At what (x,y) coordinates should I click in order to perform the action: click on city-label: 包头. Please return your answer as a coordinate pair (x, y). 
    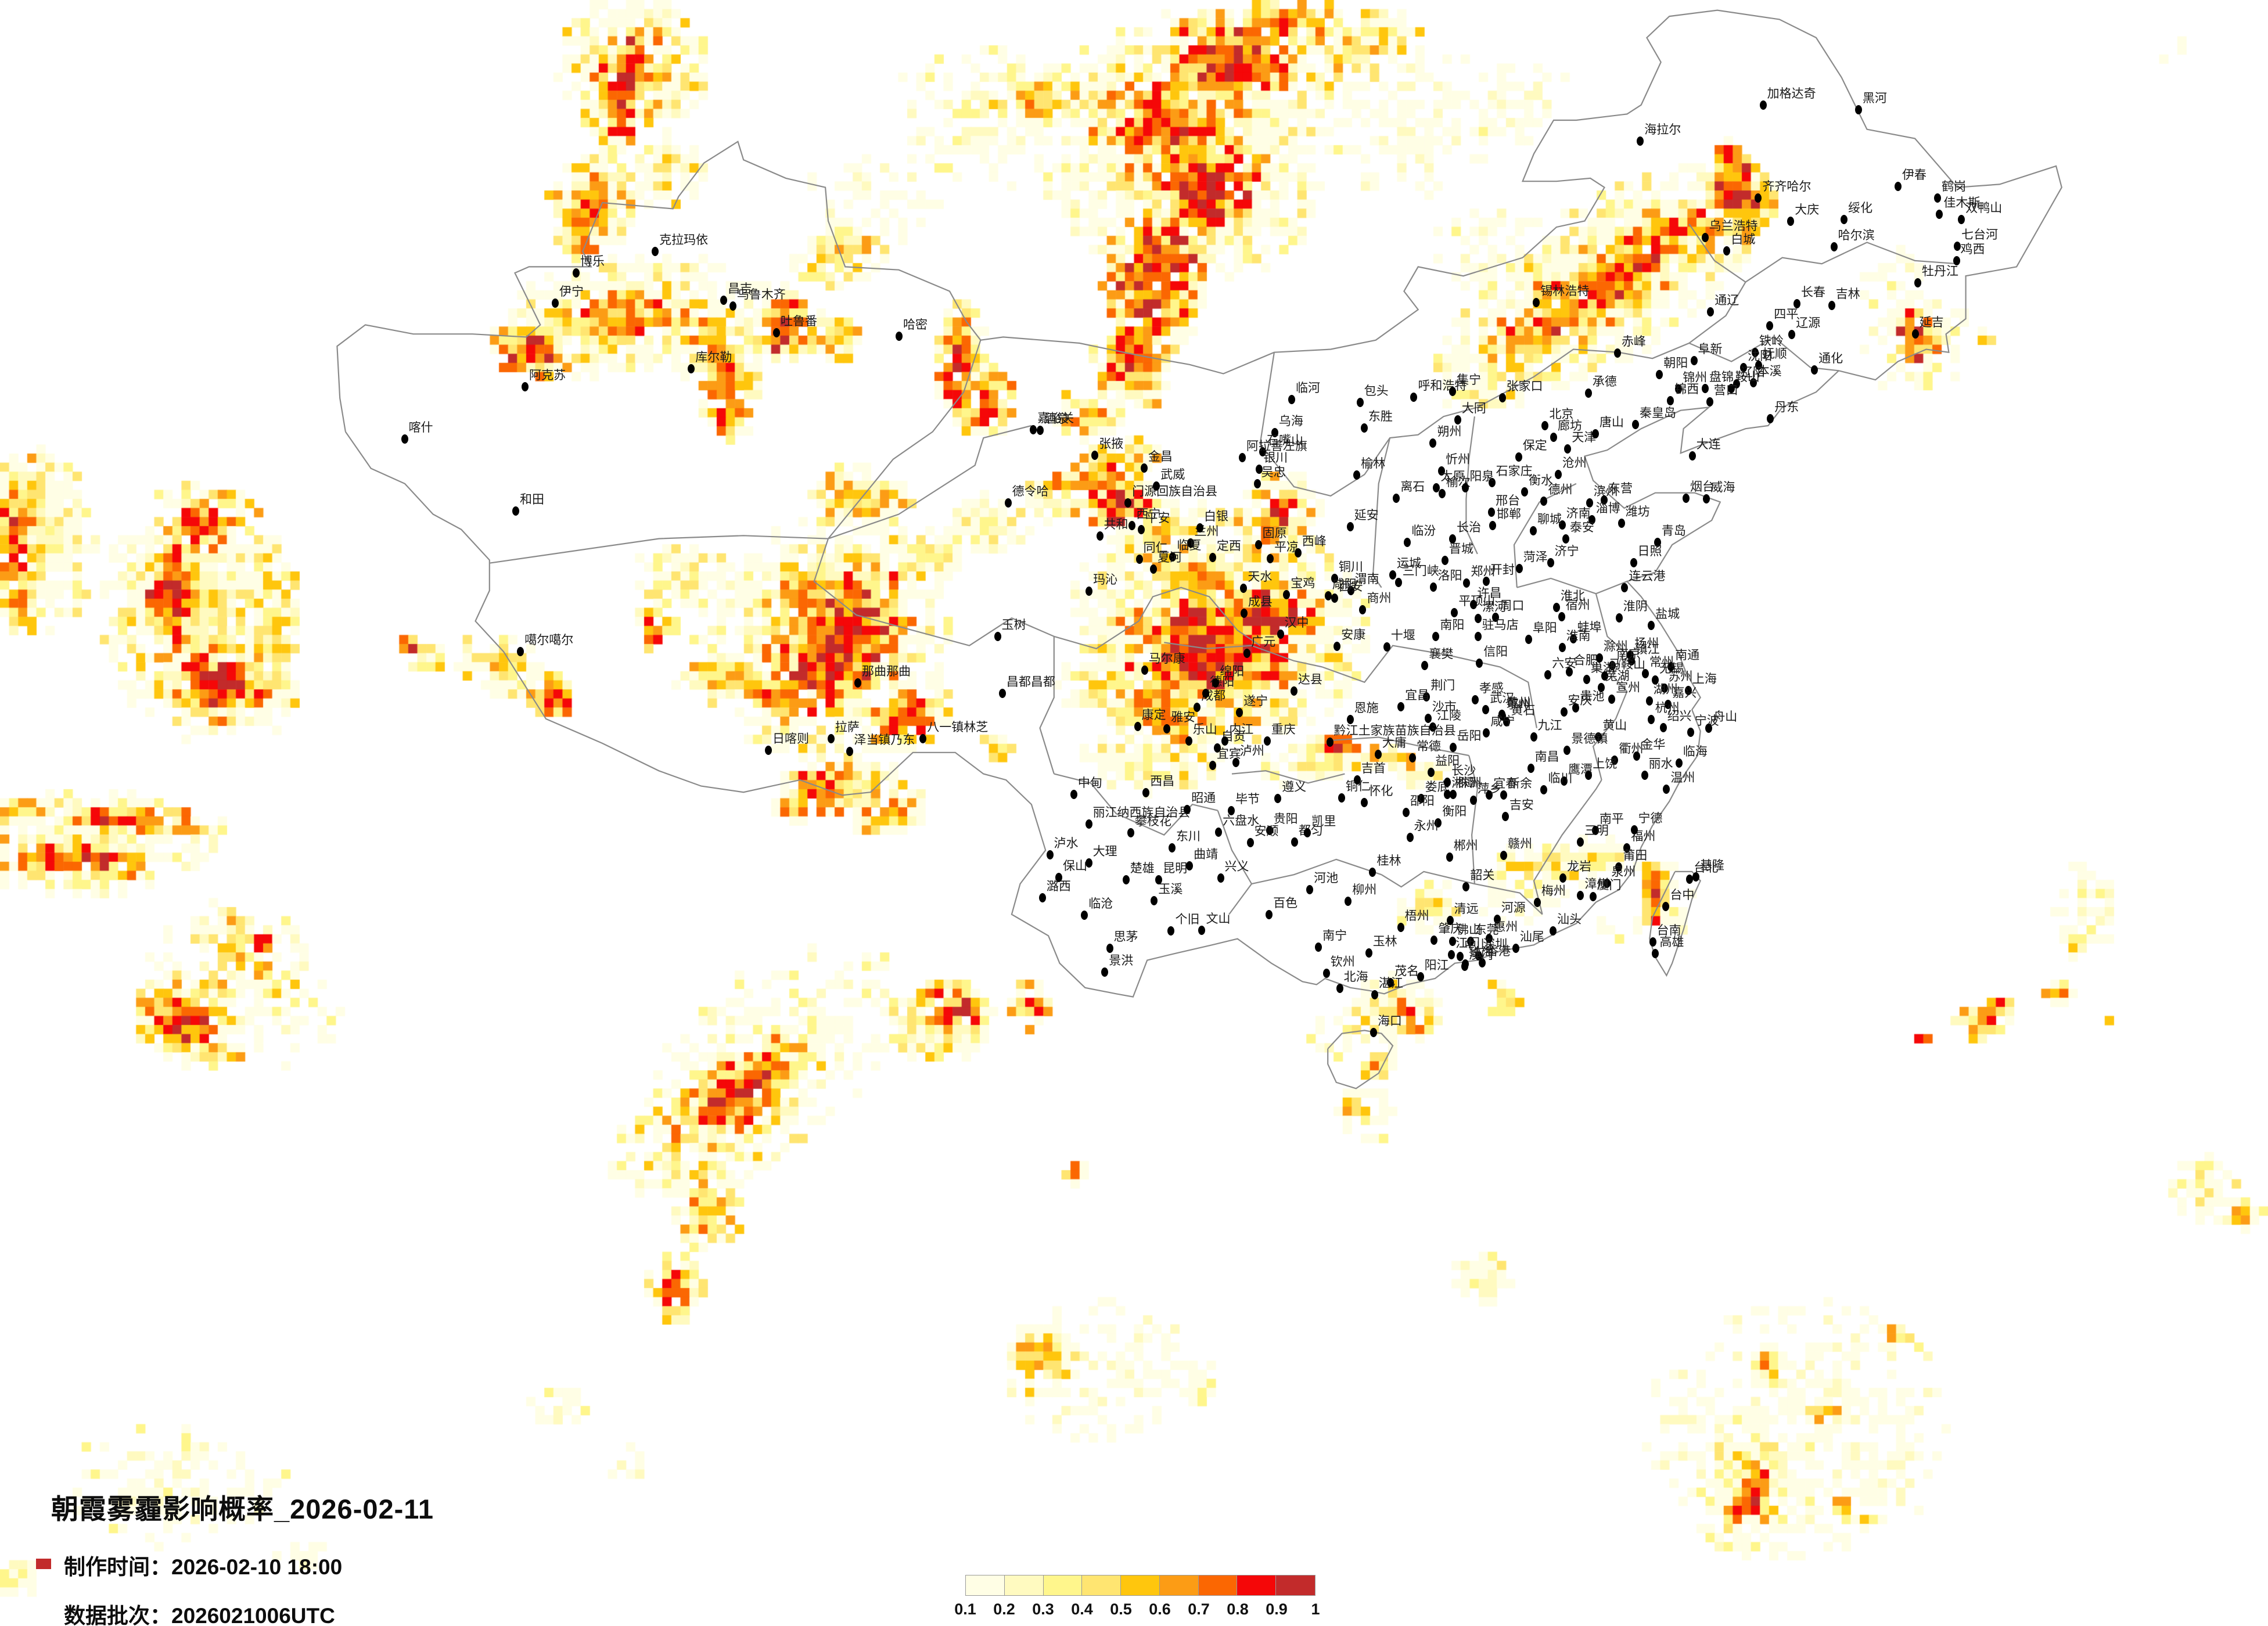
    Looking at the image, I should click on (1376, 391).